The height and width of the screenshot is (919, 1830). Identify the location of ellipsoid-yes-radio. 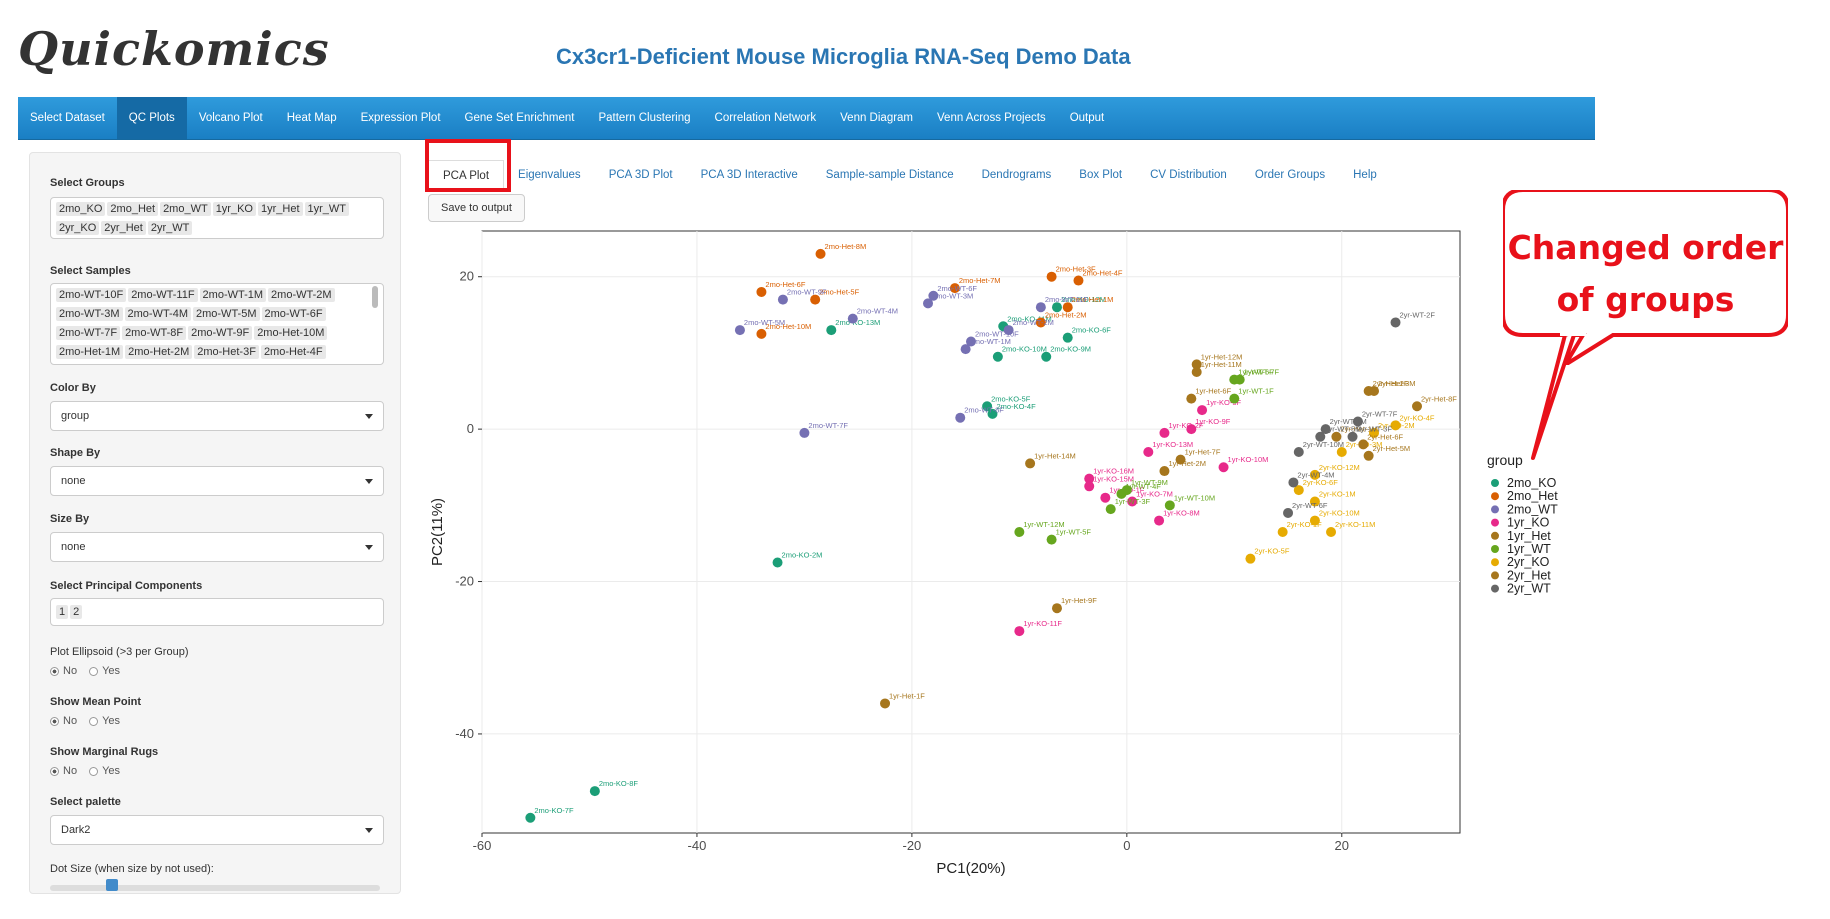
(94, 671).